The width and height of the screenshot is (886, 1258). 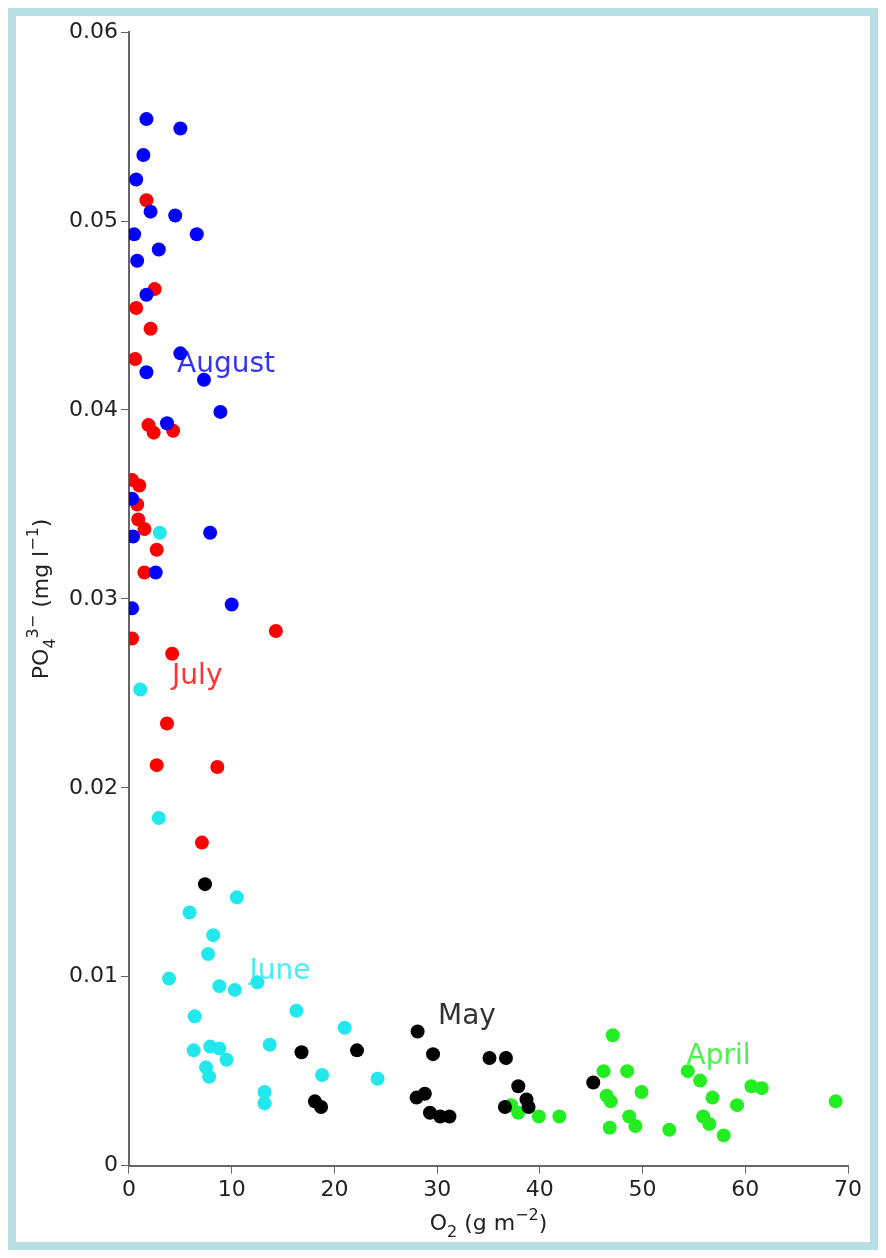 What do you see at coordinates (93, 975) in the screenshot?
I see `y-tick-label: 0.01` at bounding box center [93, 975].